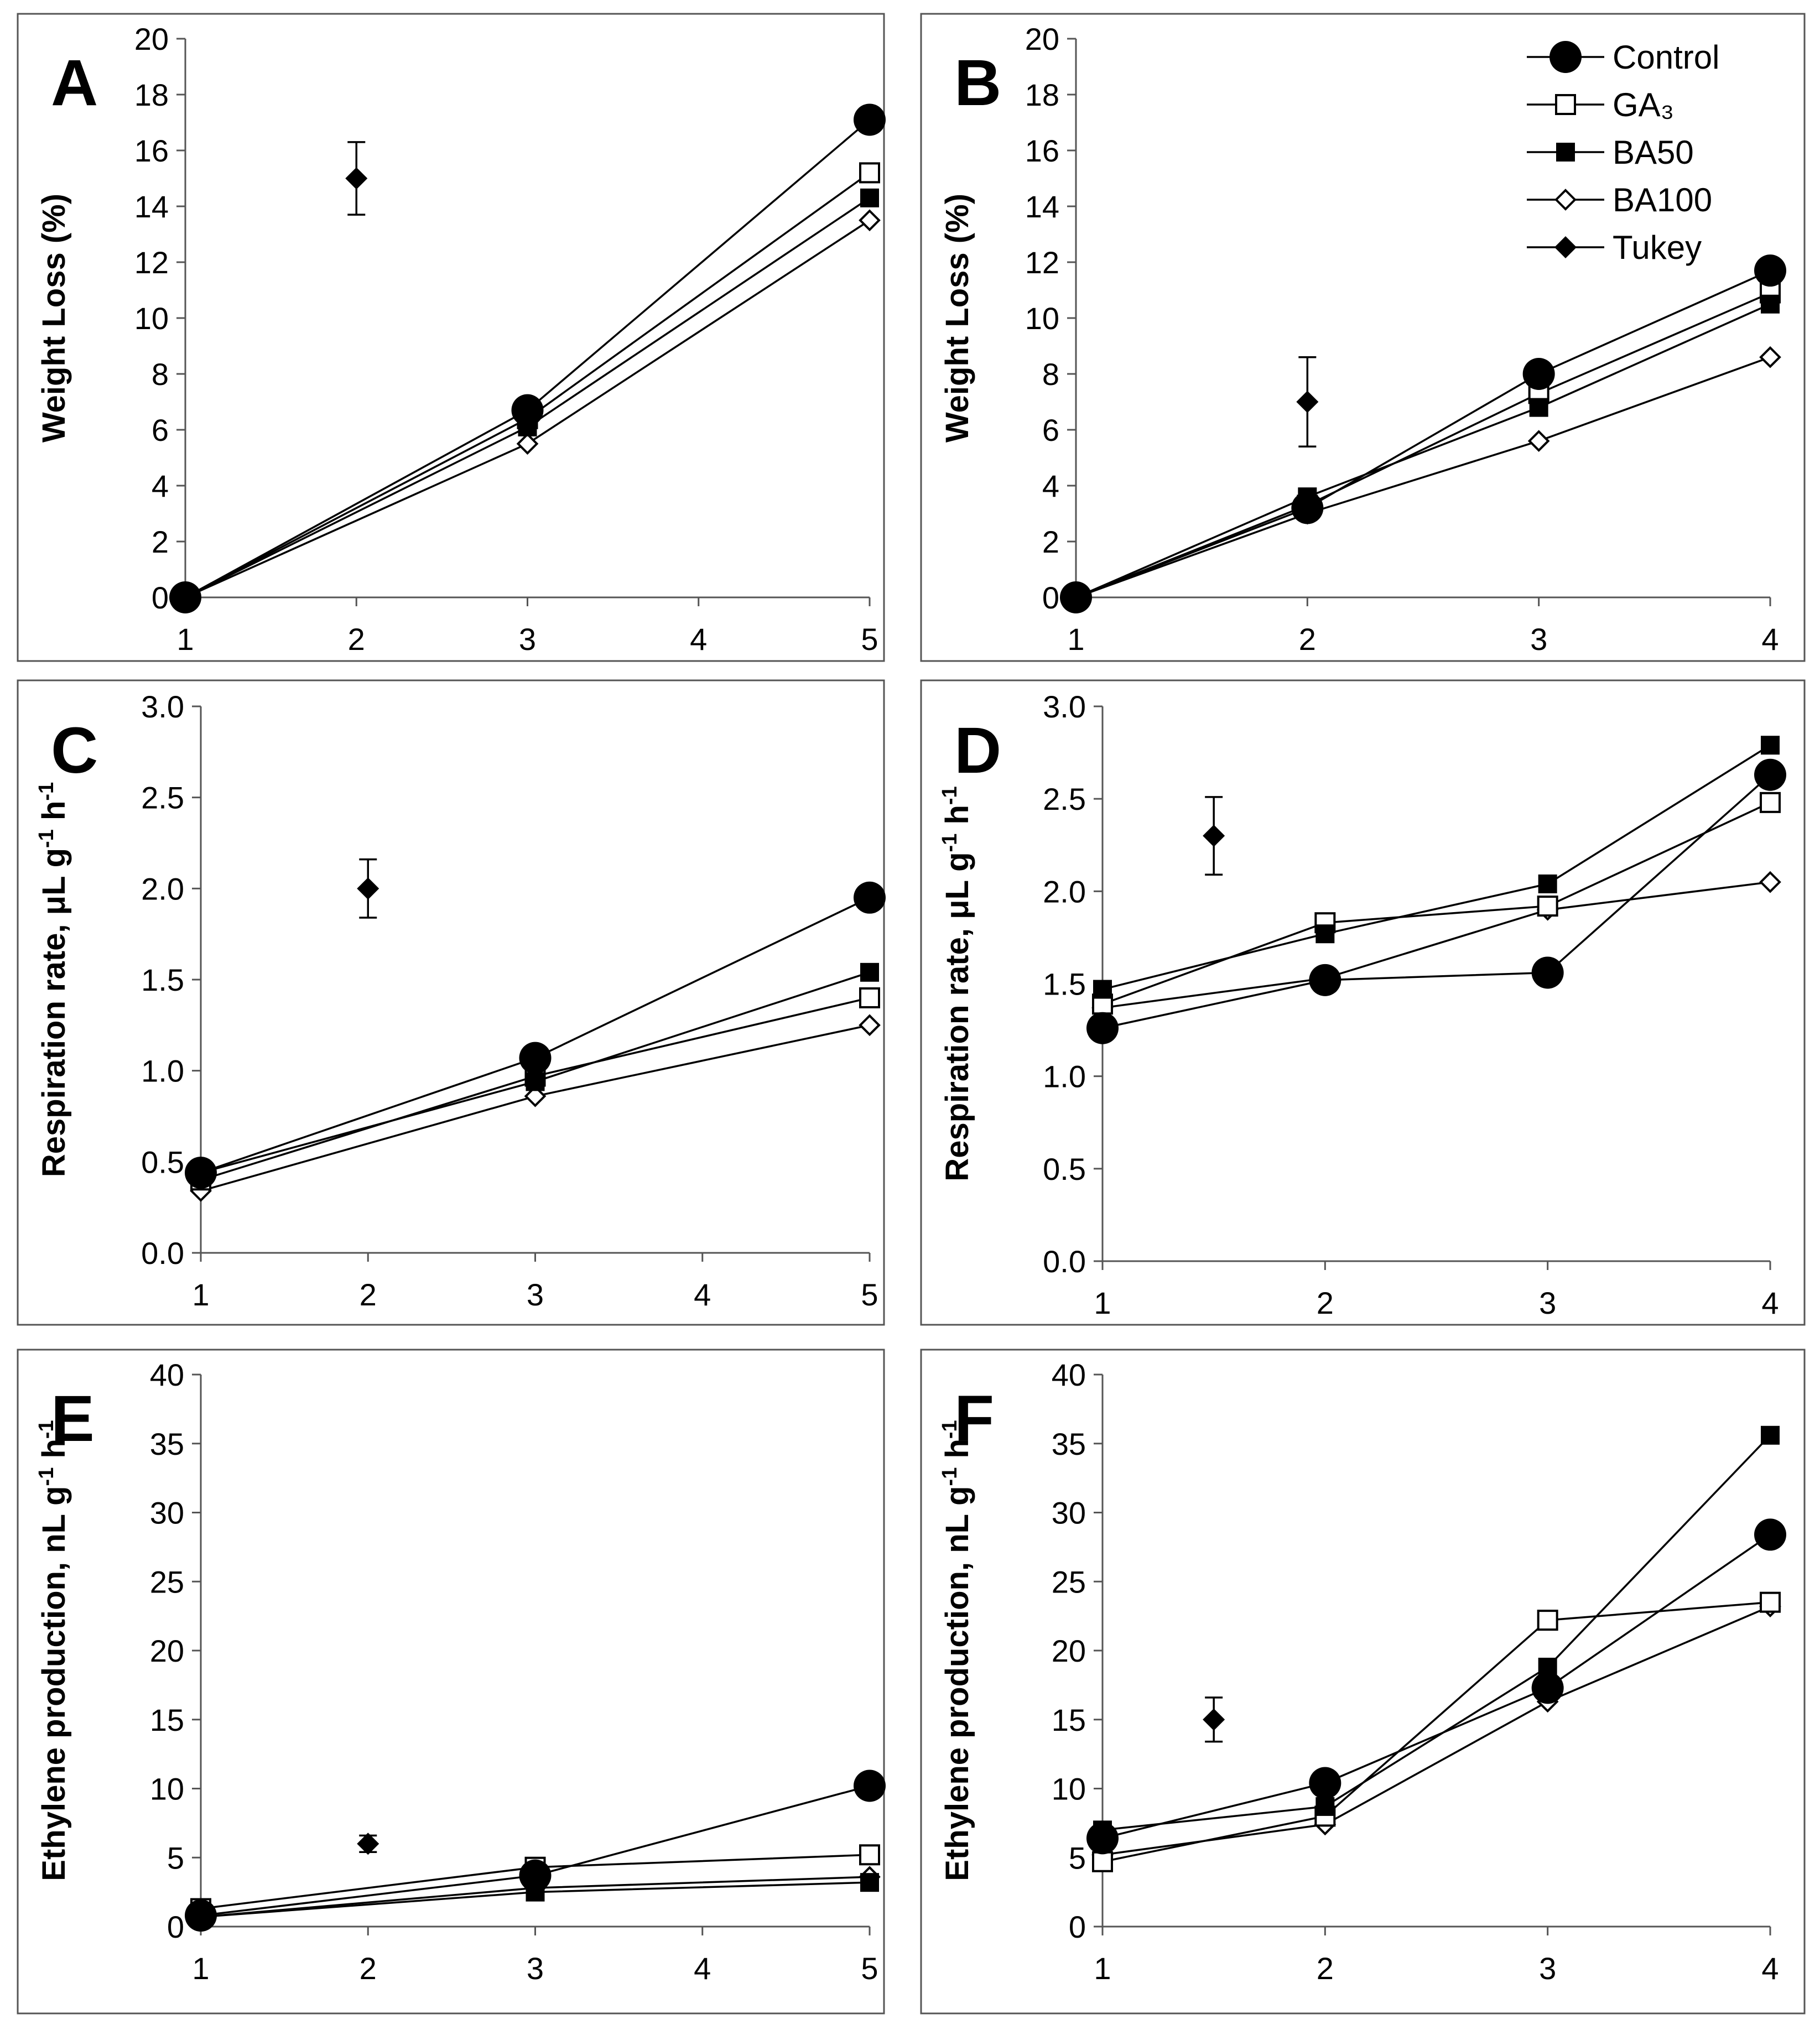 The image size is (1820, 2035). I want to click on y-tick-label: 0.5, so click(162, 1161).